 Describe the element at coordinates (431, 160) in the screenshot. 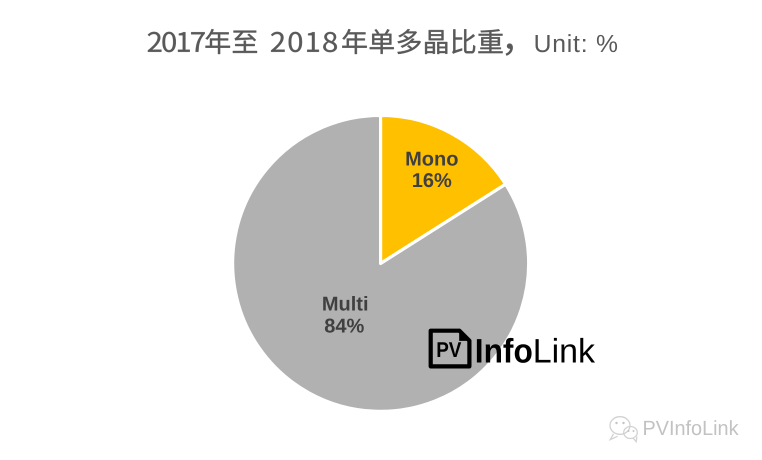

I see `svg-text: Mono` at that location.